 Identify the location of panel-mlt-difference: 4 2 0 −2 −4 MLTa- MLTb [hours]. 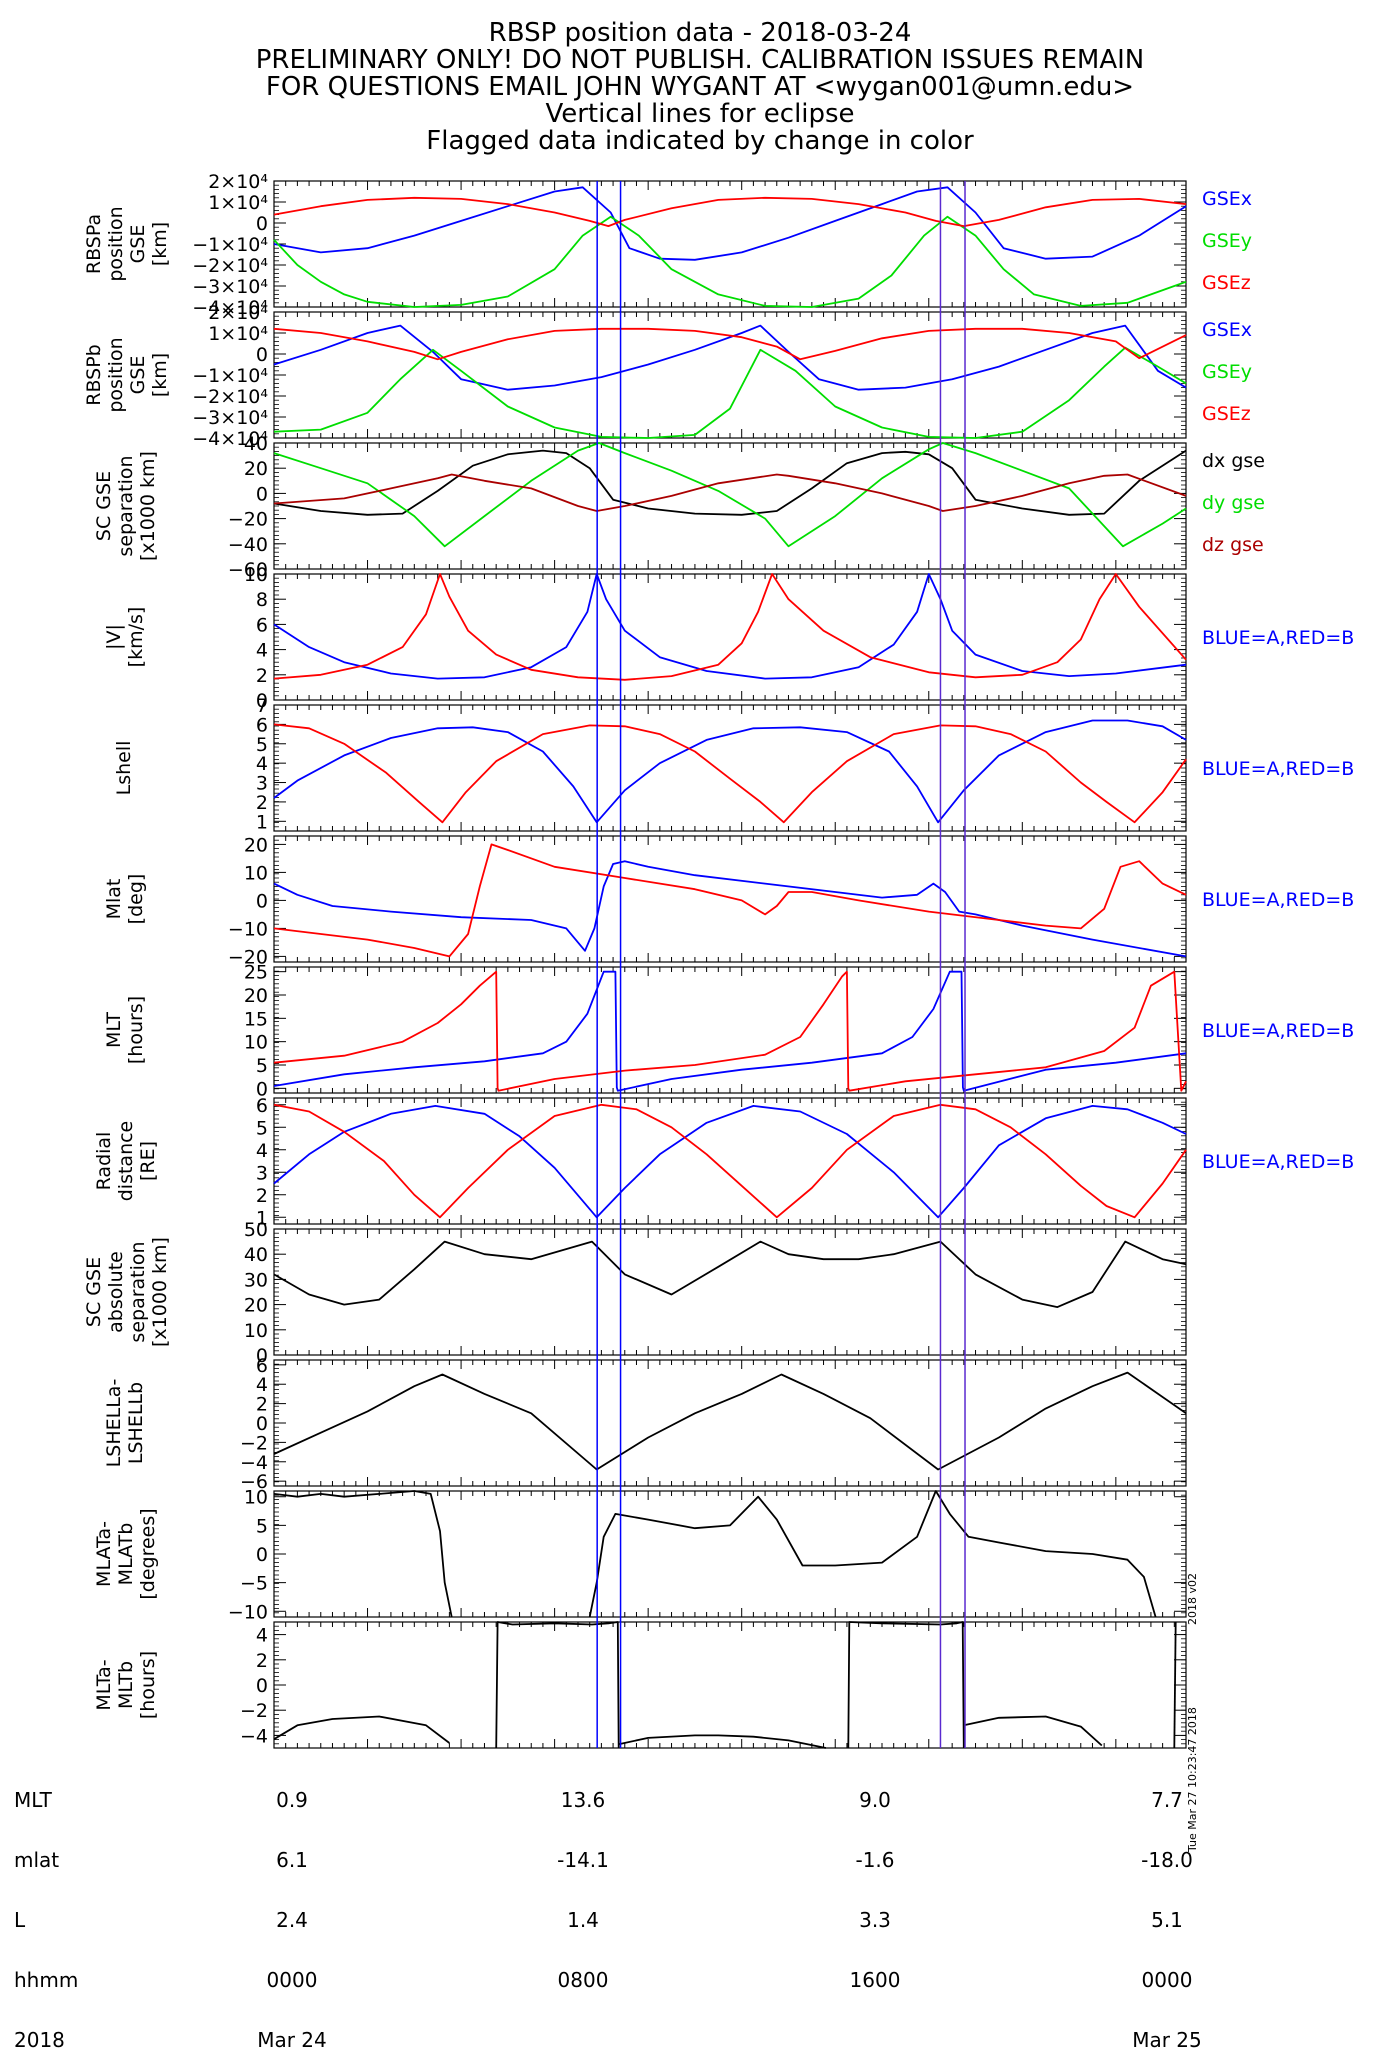
(640, 1685).